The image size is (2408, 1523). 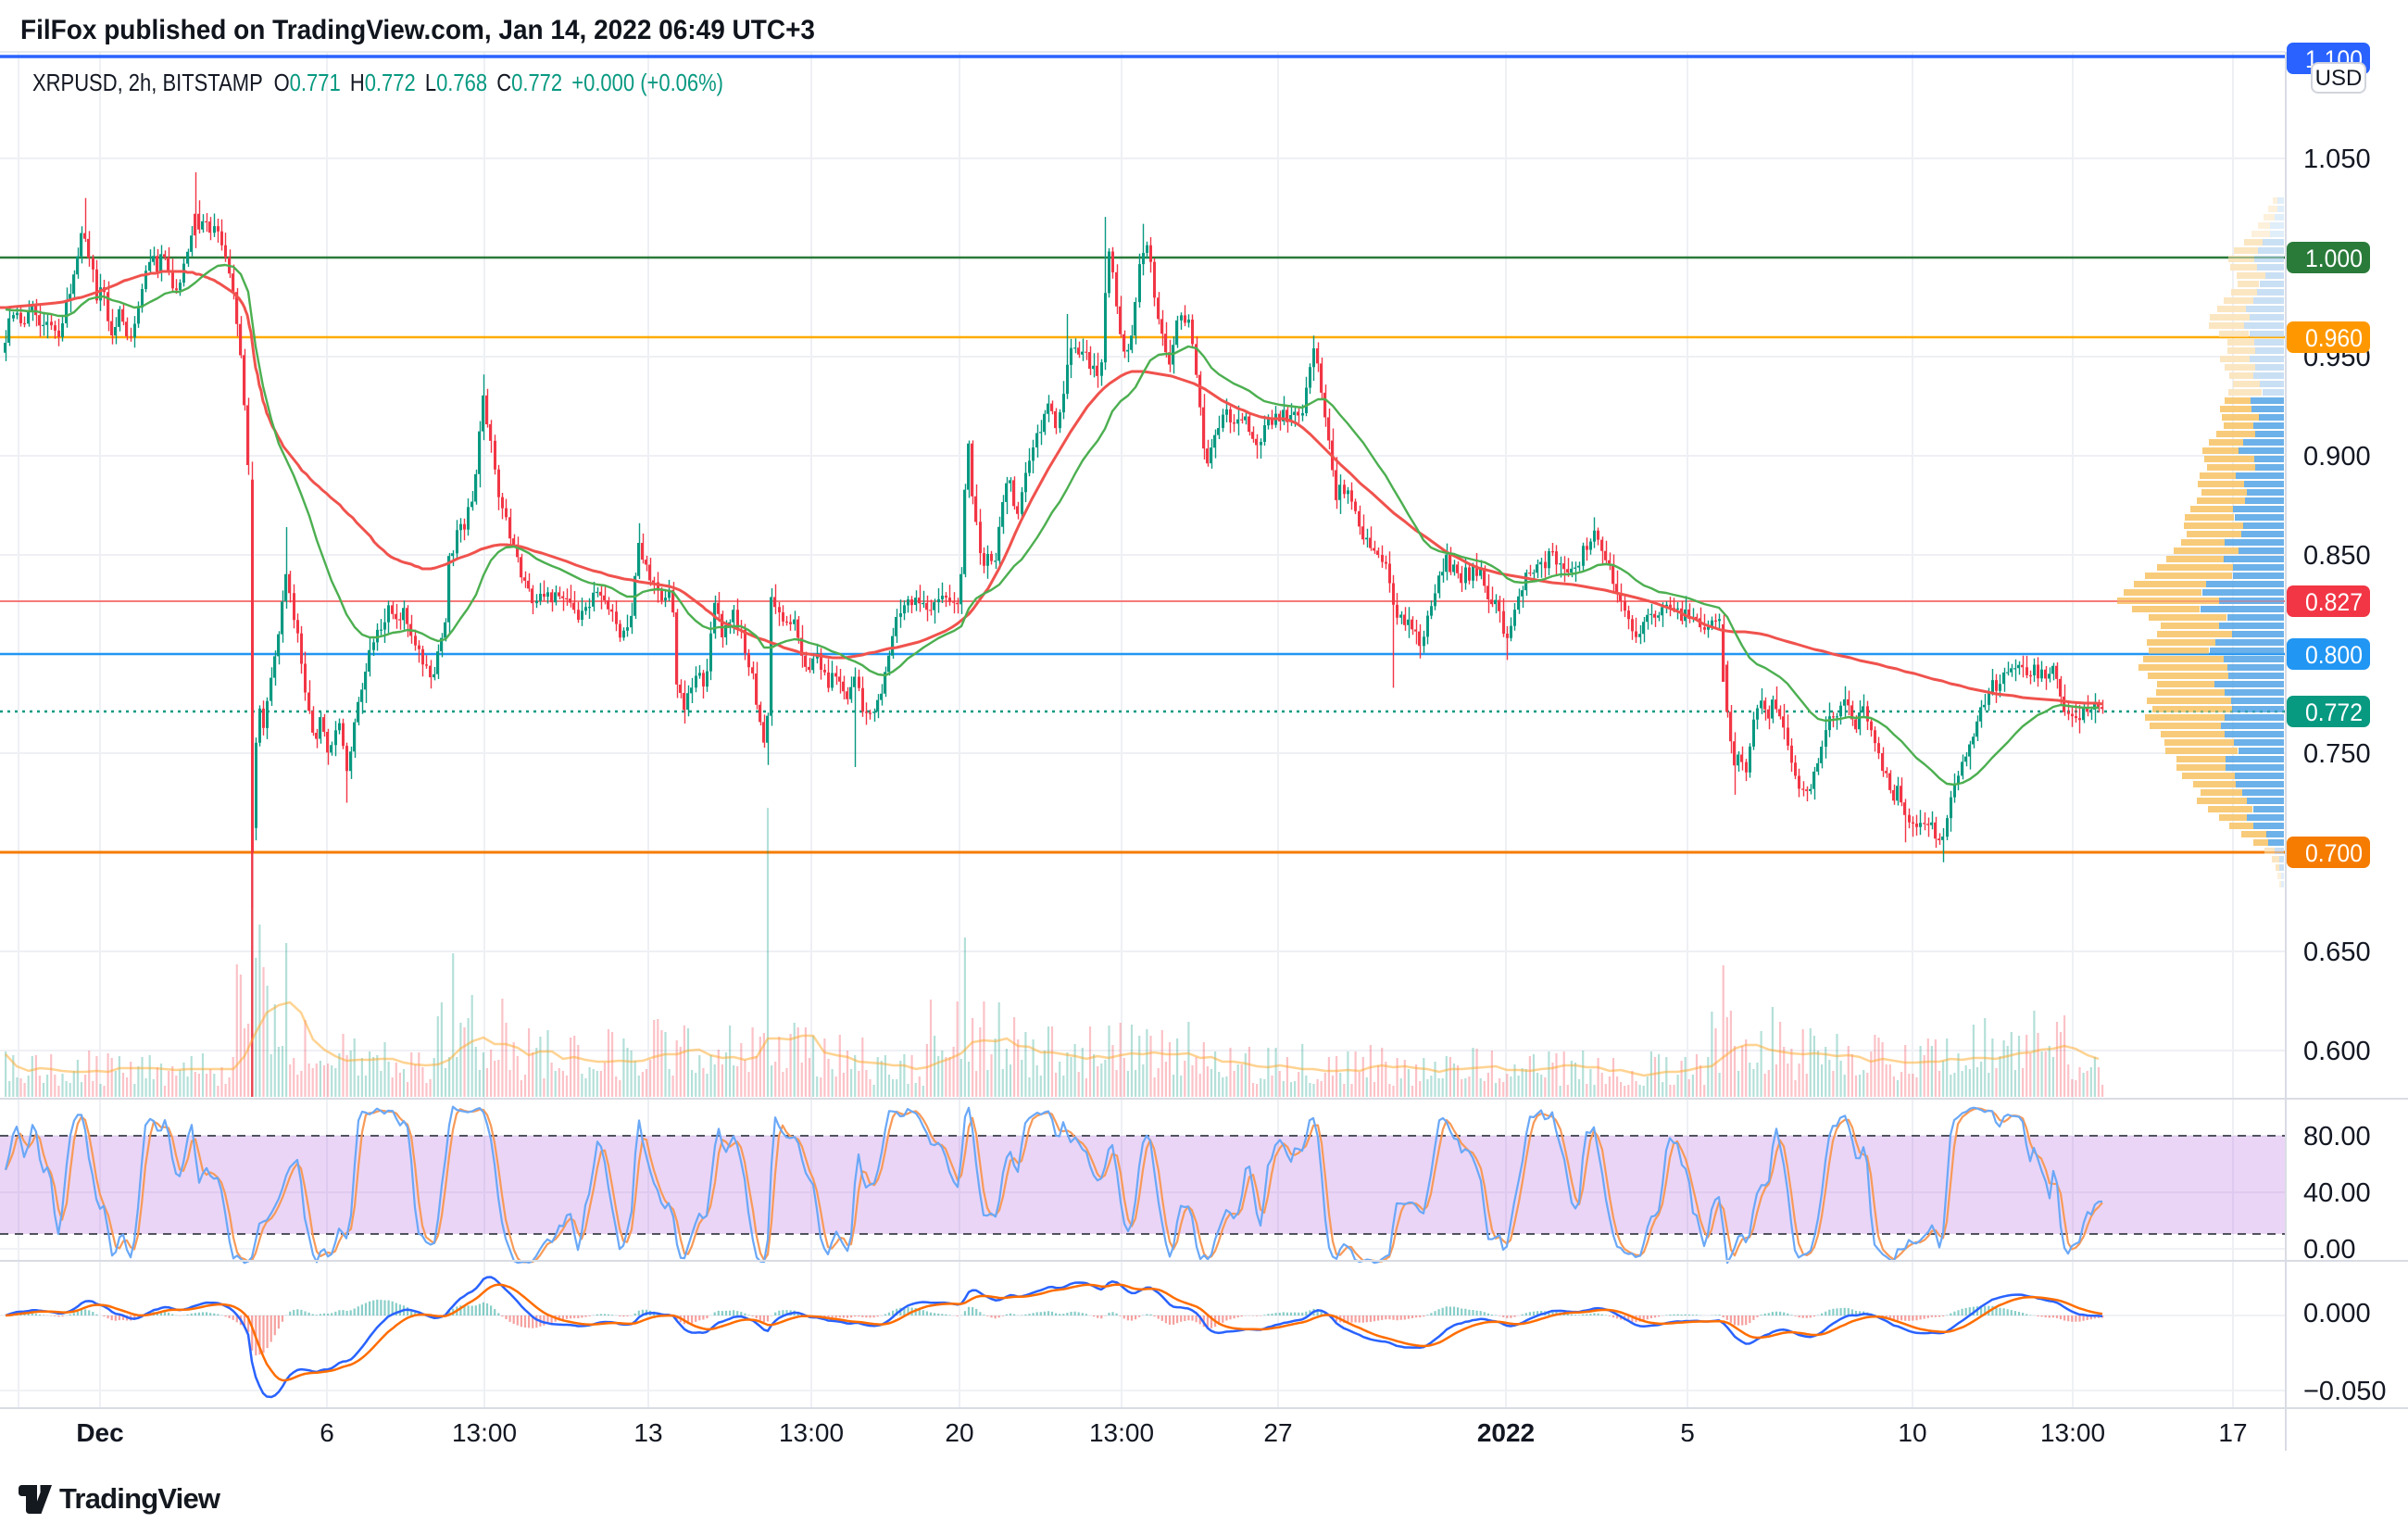 I want to click on svg-text: 0.700, so click(x=2334, y=853).